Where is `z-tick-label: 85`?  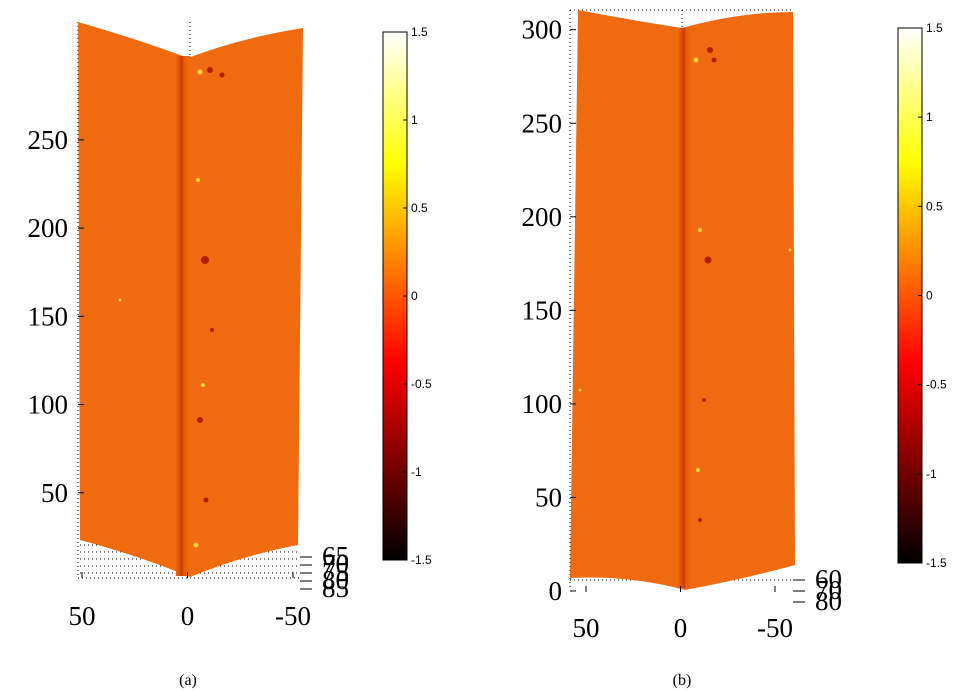 z-tick-label: 85 is located at coordinates (335, 588).